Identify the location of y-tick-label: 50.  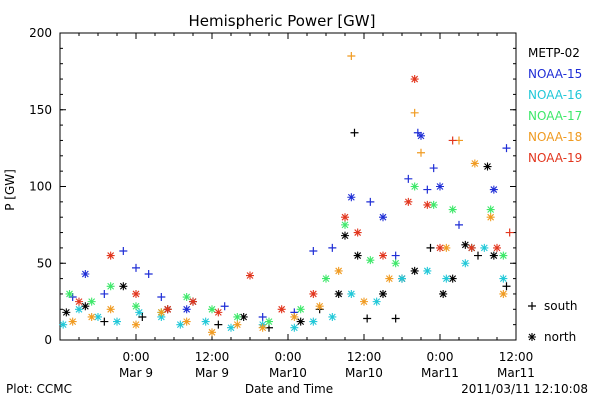
(44, 263).